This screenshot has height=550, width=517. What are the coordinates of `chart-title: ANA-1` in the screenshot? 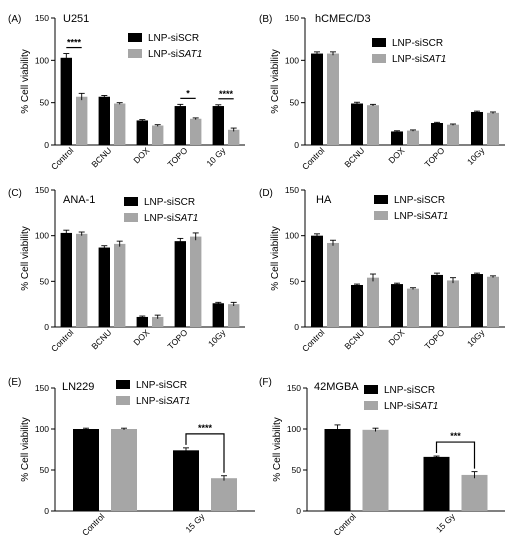 It's located at (79, 200).